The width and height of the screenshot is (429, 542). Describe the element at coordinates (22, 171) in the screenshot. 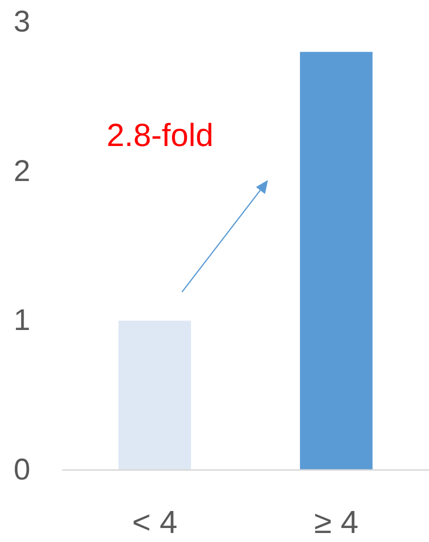

I see `y-tick-label: 2` at that location.